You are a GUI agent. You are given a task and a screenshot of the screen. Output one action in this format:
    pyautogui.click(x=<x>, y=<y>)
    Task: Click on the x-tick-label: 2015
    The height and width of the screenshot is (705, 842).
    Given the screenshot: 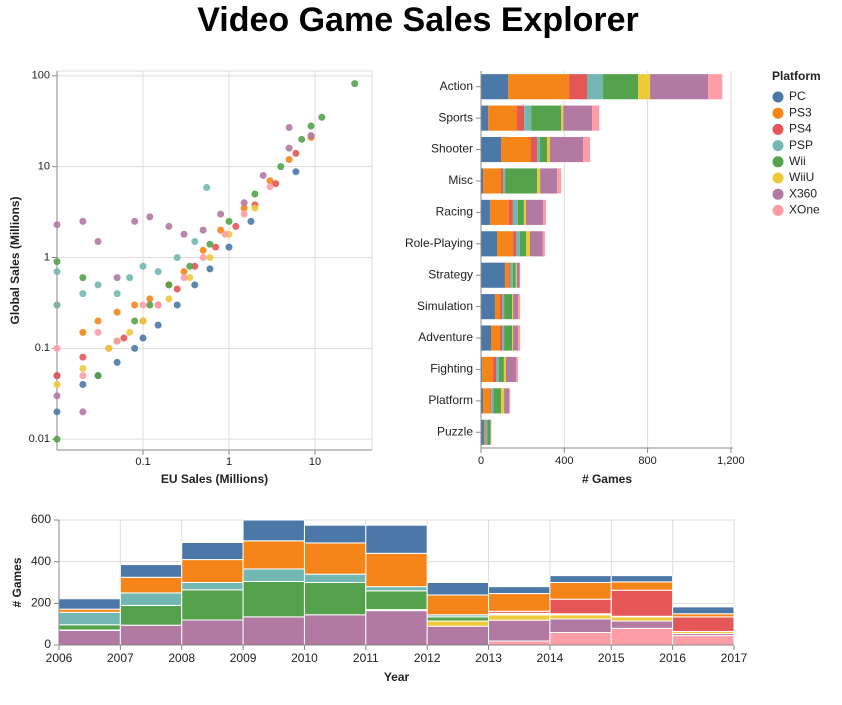 What is the action you would take?
    pyautogui.click(x=611, y=658)
    